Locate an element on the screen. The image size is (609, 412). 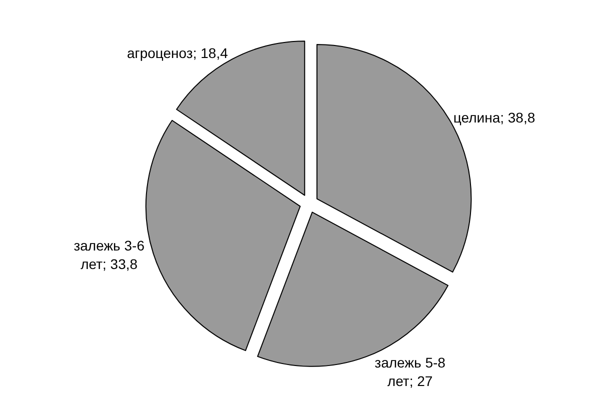
slice-label: целина; 38,8 is located at coordinates (494, 118).